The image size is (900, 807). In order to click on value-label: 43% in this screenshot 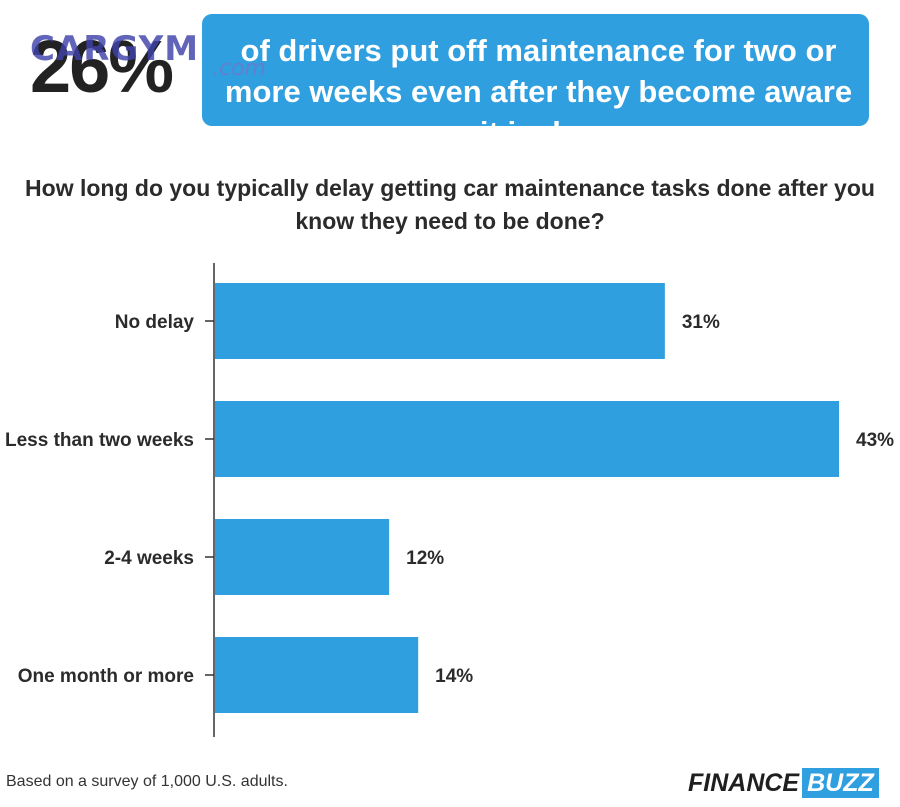, I will do `click(875, 440)`.